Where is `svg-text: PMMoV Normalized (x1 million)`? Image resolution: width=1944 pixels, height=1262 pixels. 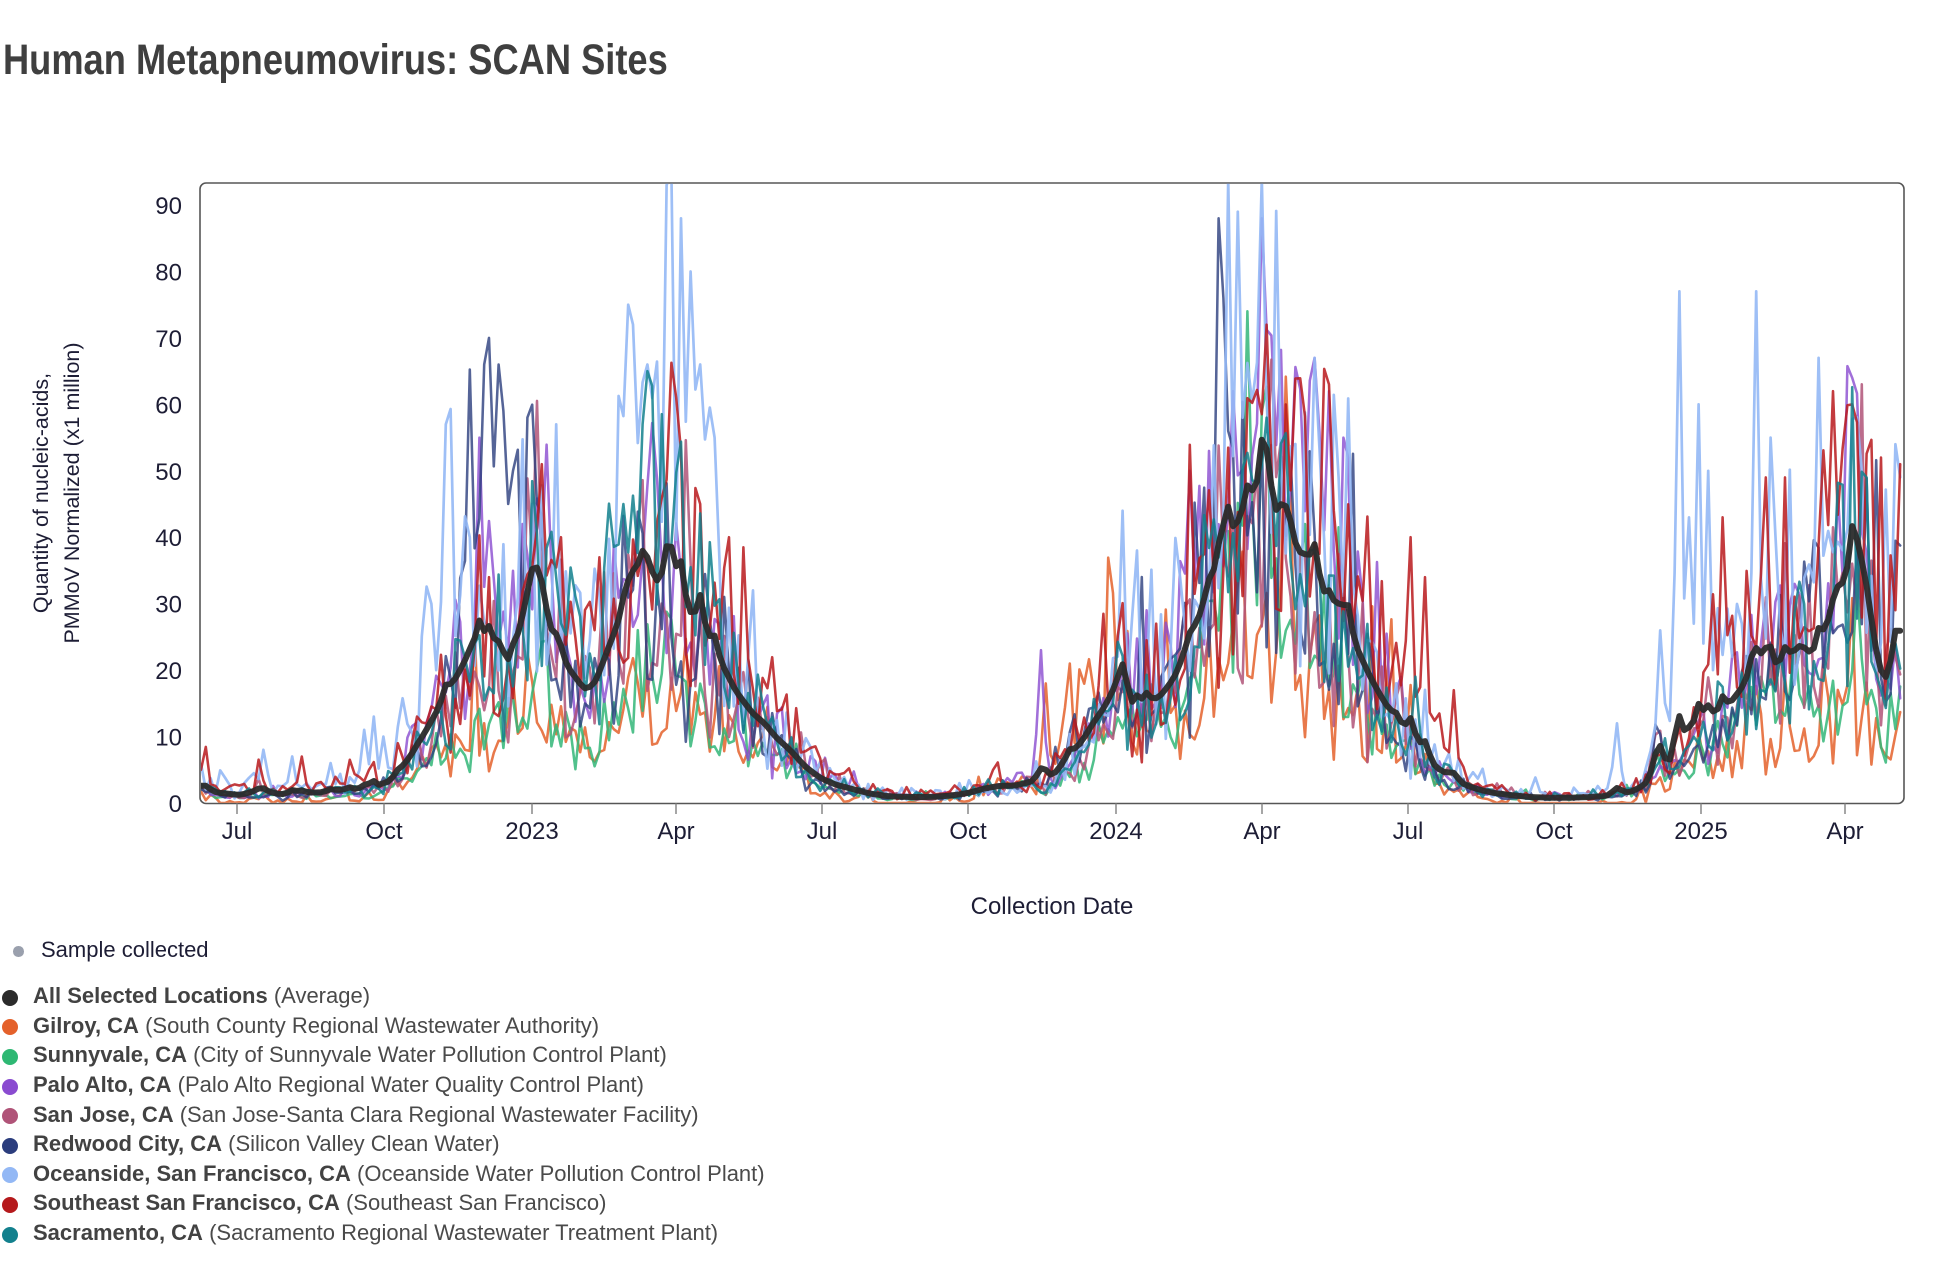
svg-text: PMMoV Normalized (x1 million) is located at coordinates (72, 492).